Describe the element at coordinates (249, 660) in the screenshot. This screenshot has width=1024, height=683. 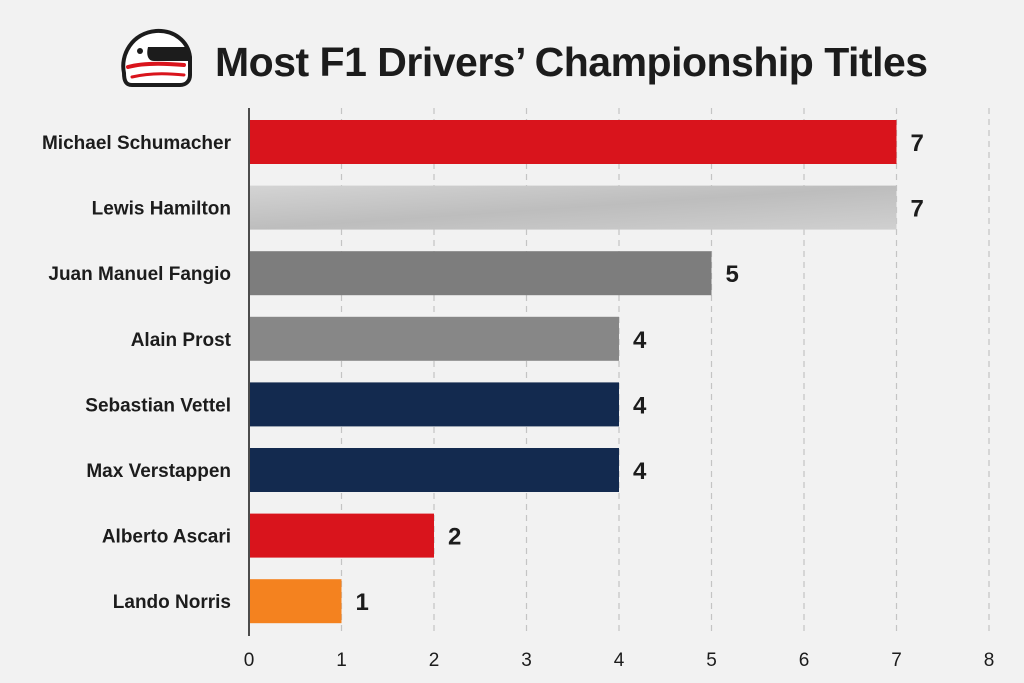
I see `x-tick-label: 0` at that location.